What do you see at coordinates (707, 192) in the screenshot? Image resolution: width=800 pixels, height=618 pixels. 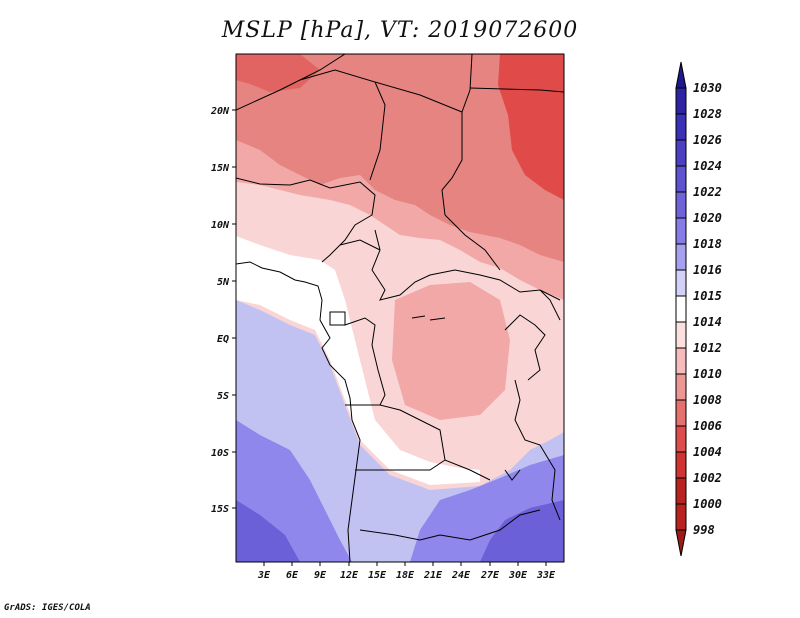 I see `colorbar-label: 1022` at bounding box center [707, 192].